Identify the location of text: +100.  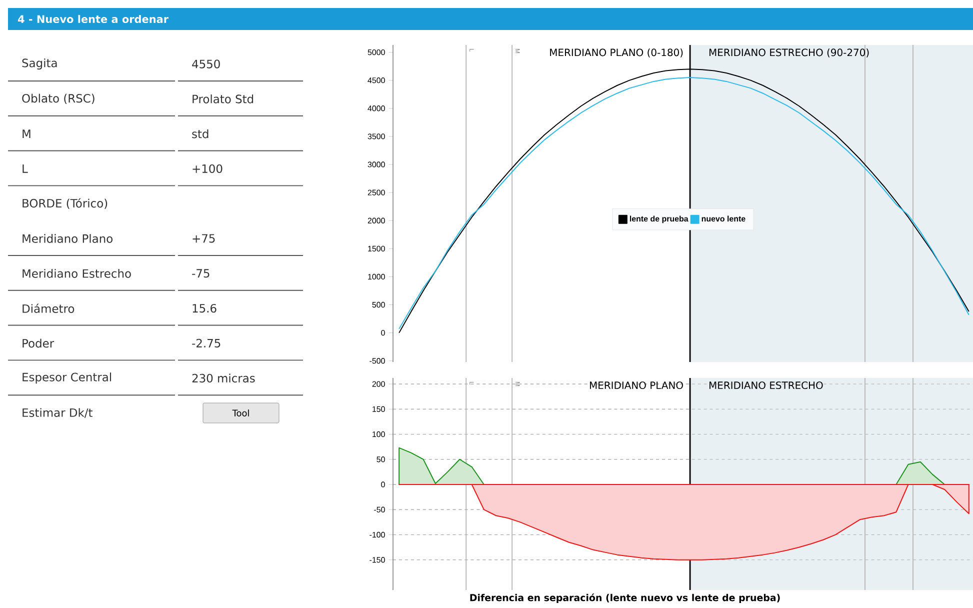
(207, 169).